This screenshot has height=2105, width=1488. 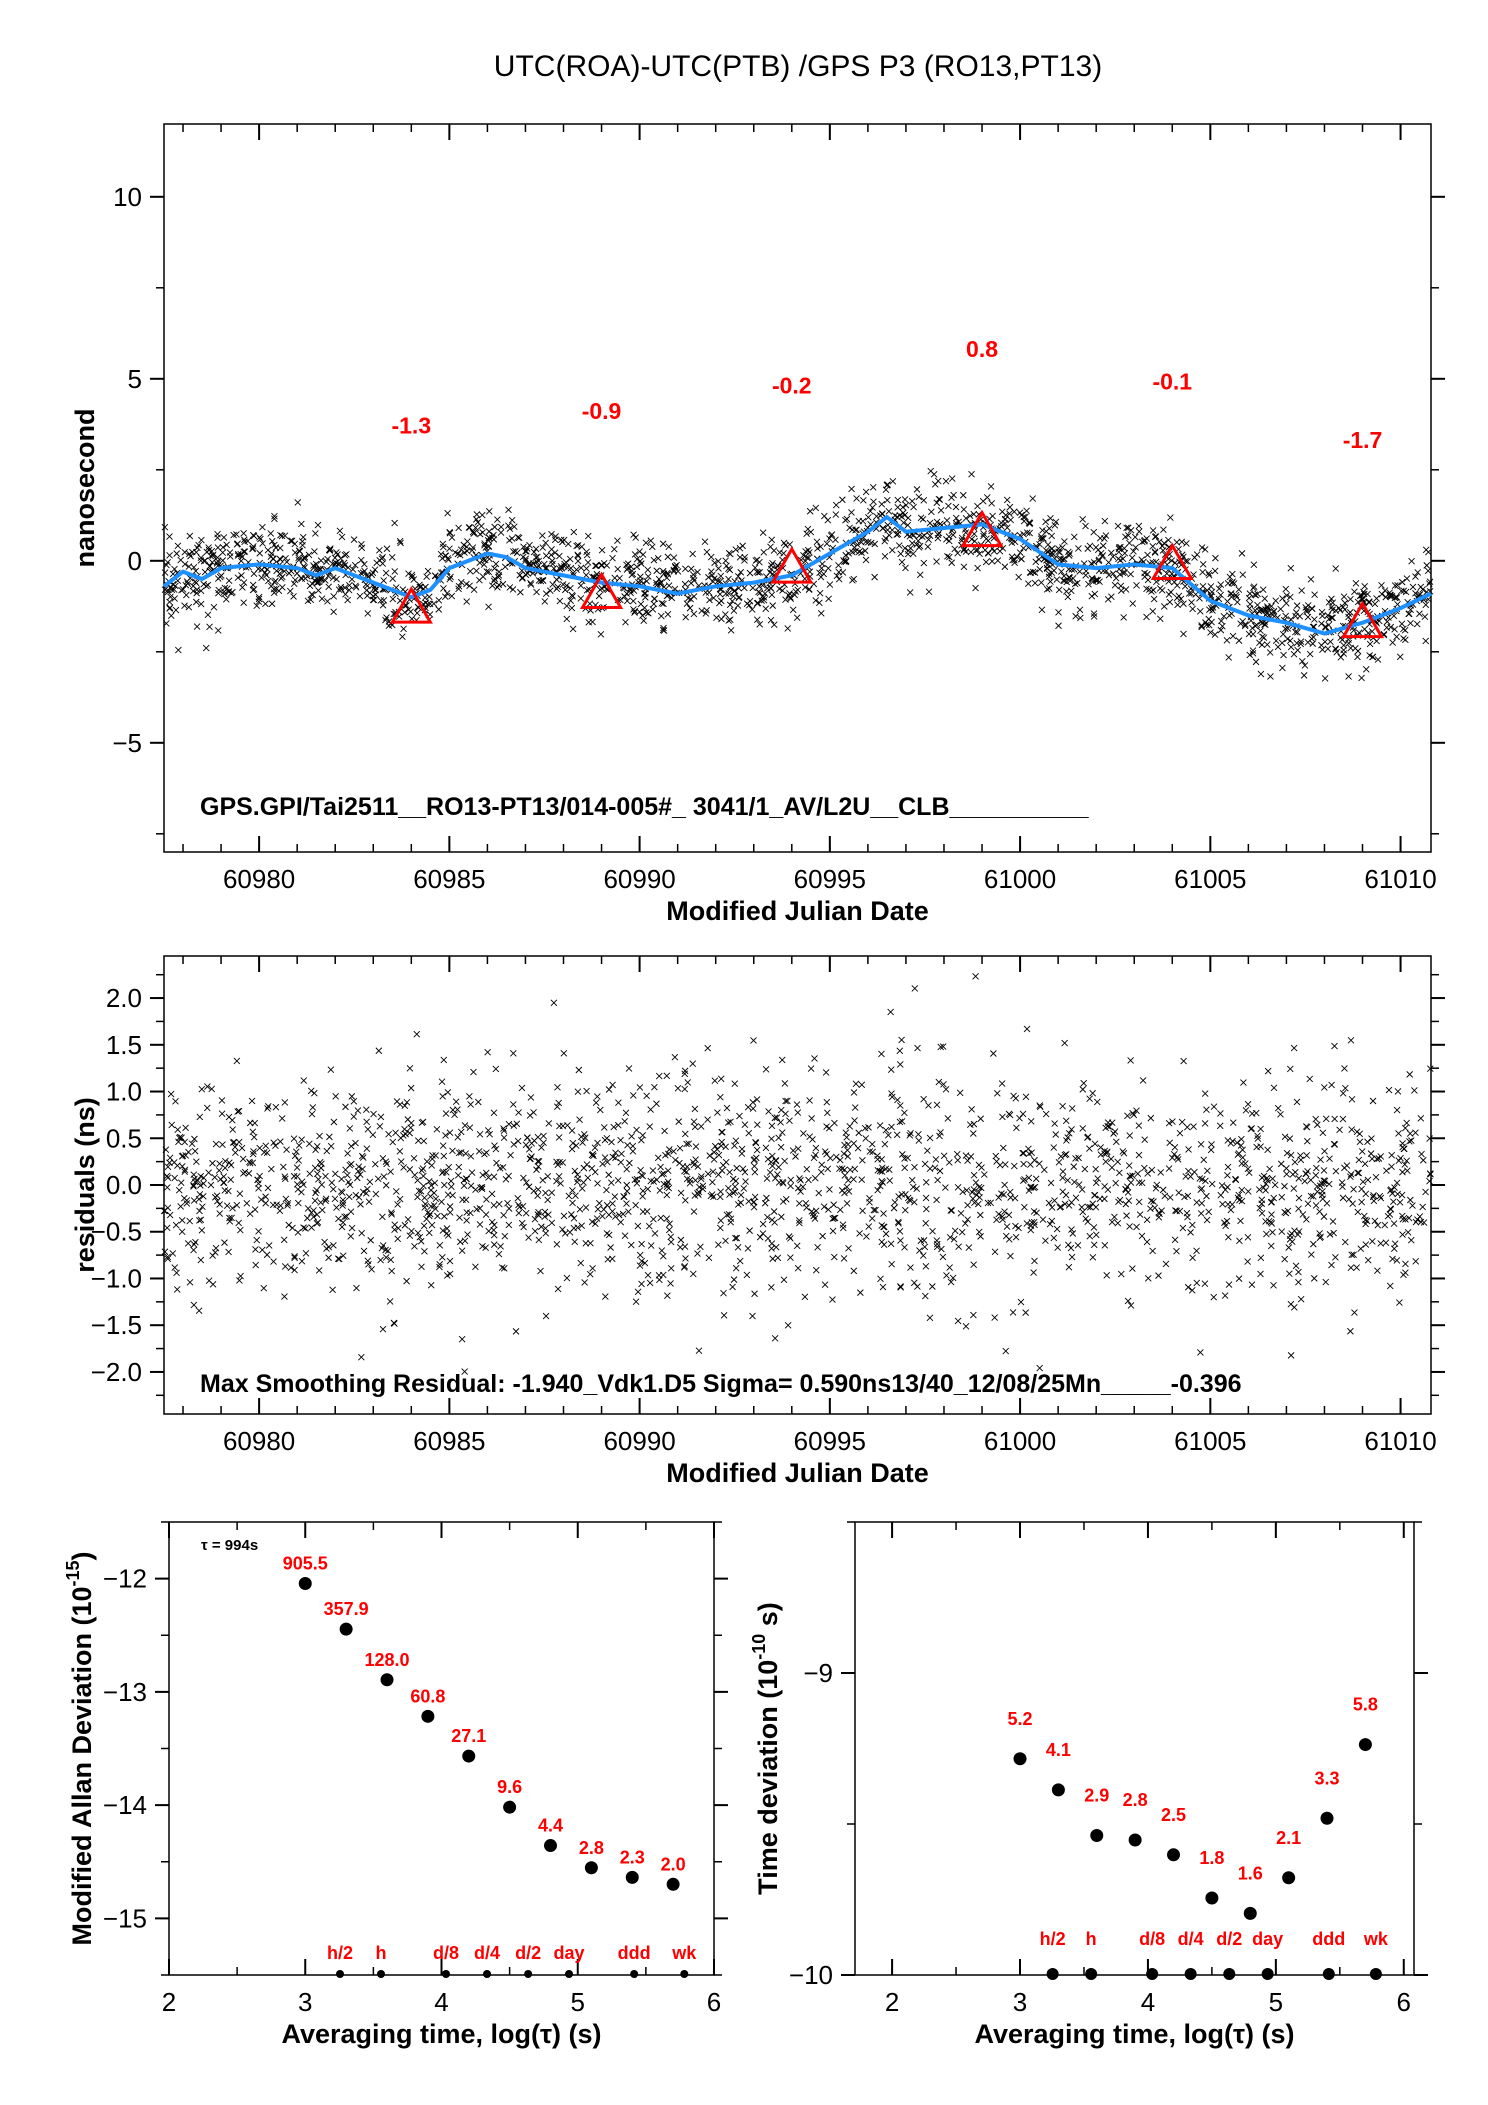 I want to click on y-tick-label: 1.5, so click(x=124, y=1045).